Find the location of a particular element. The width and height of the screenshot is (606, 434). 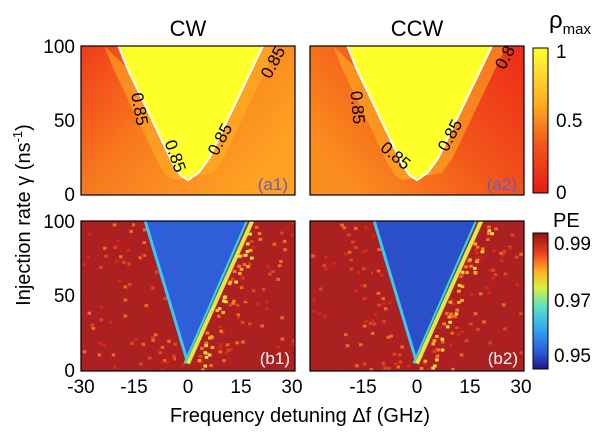

panel-a1 is located at coordinates (188, 120).